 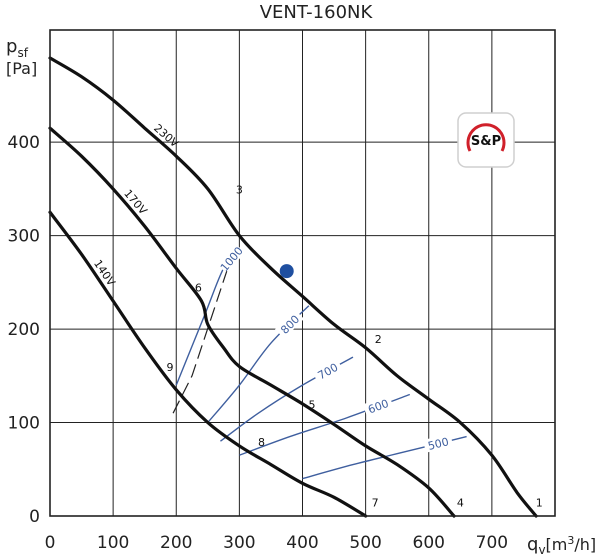 What do you see at coordinates (375, 503) in the screenshot?
I see `point-label-7: 7` at bounding box center [375, 503].